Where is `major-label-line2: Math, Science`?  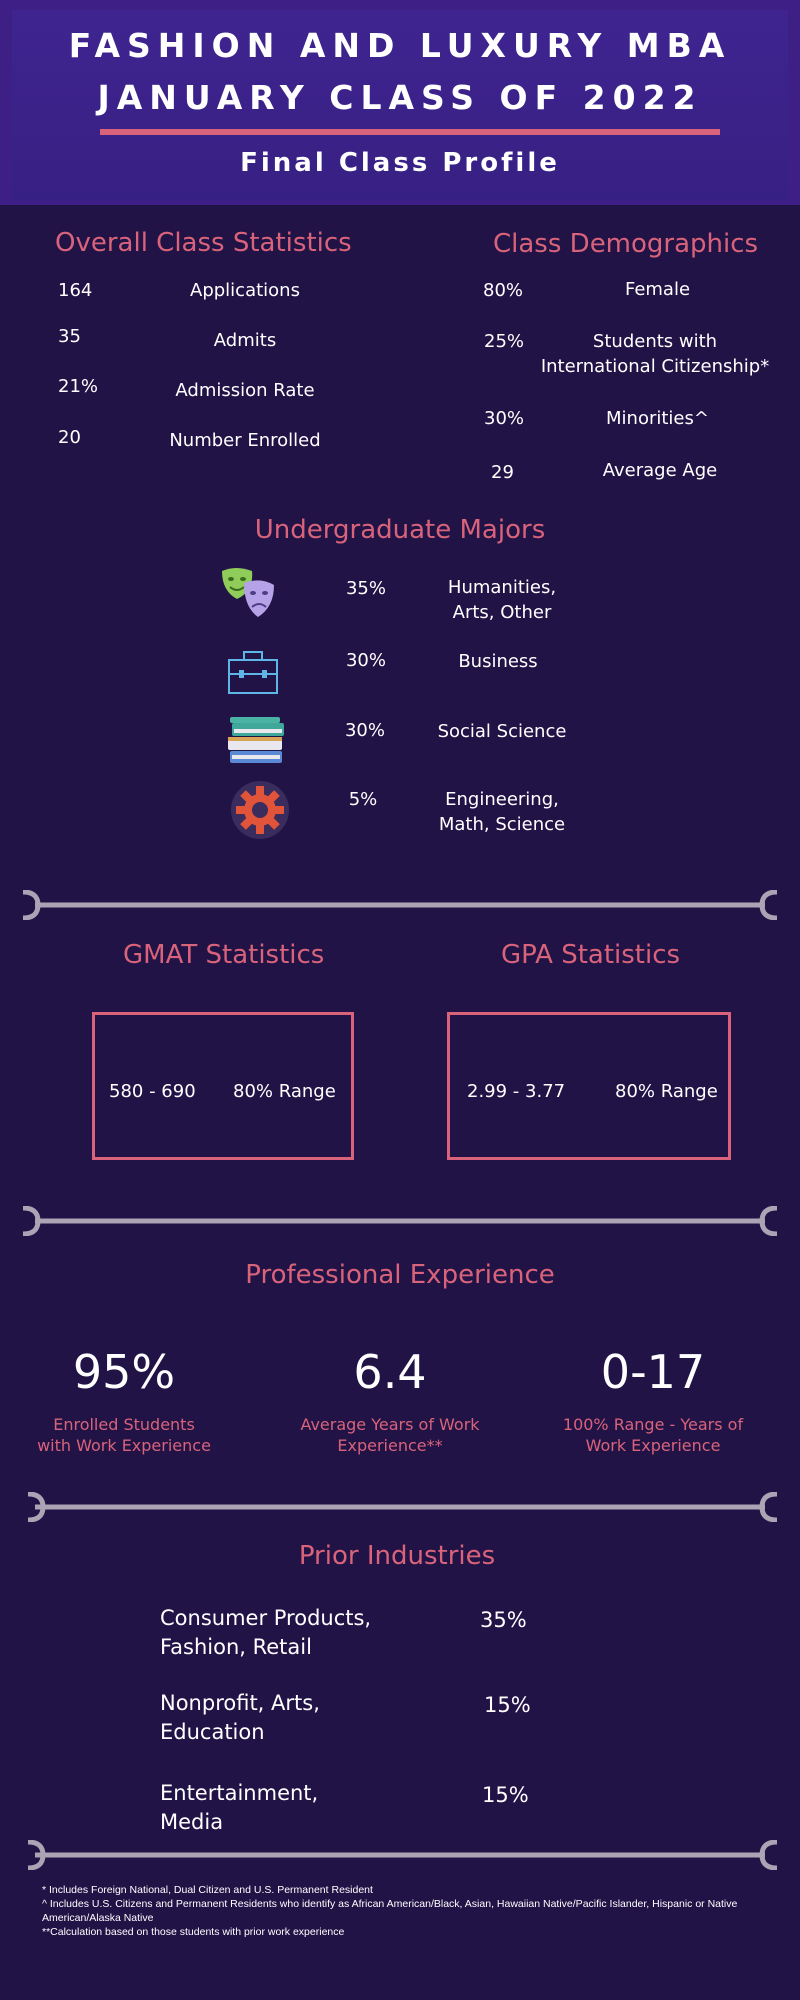 major-label-line2: Math, Science is located at coordinates (502, 824).